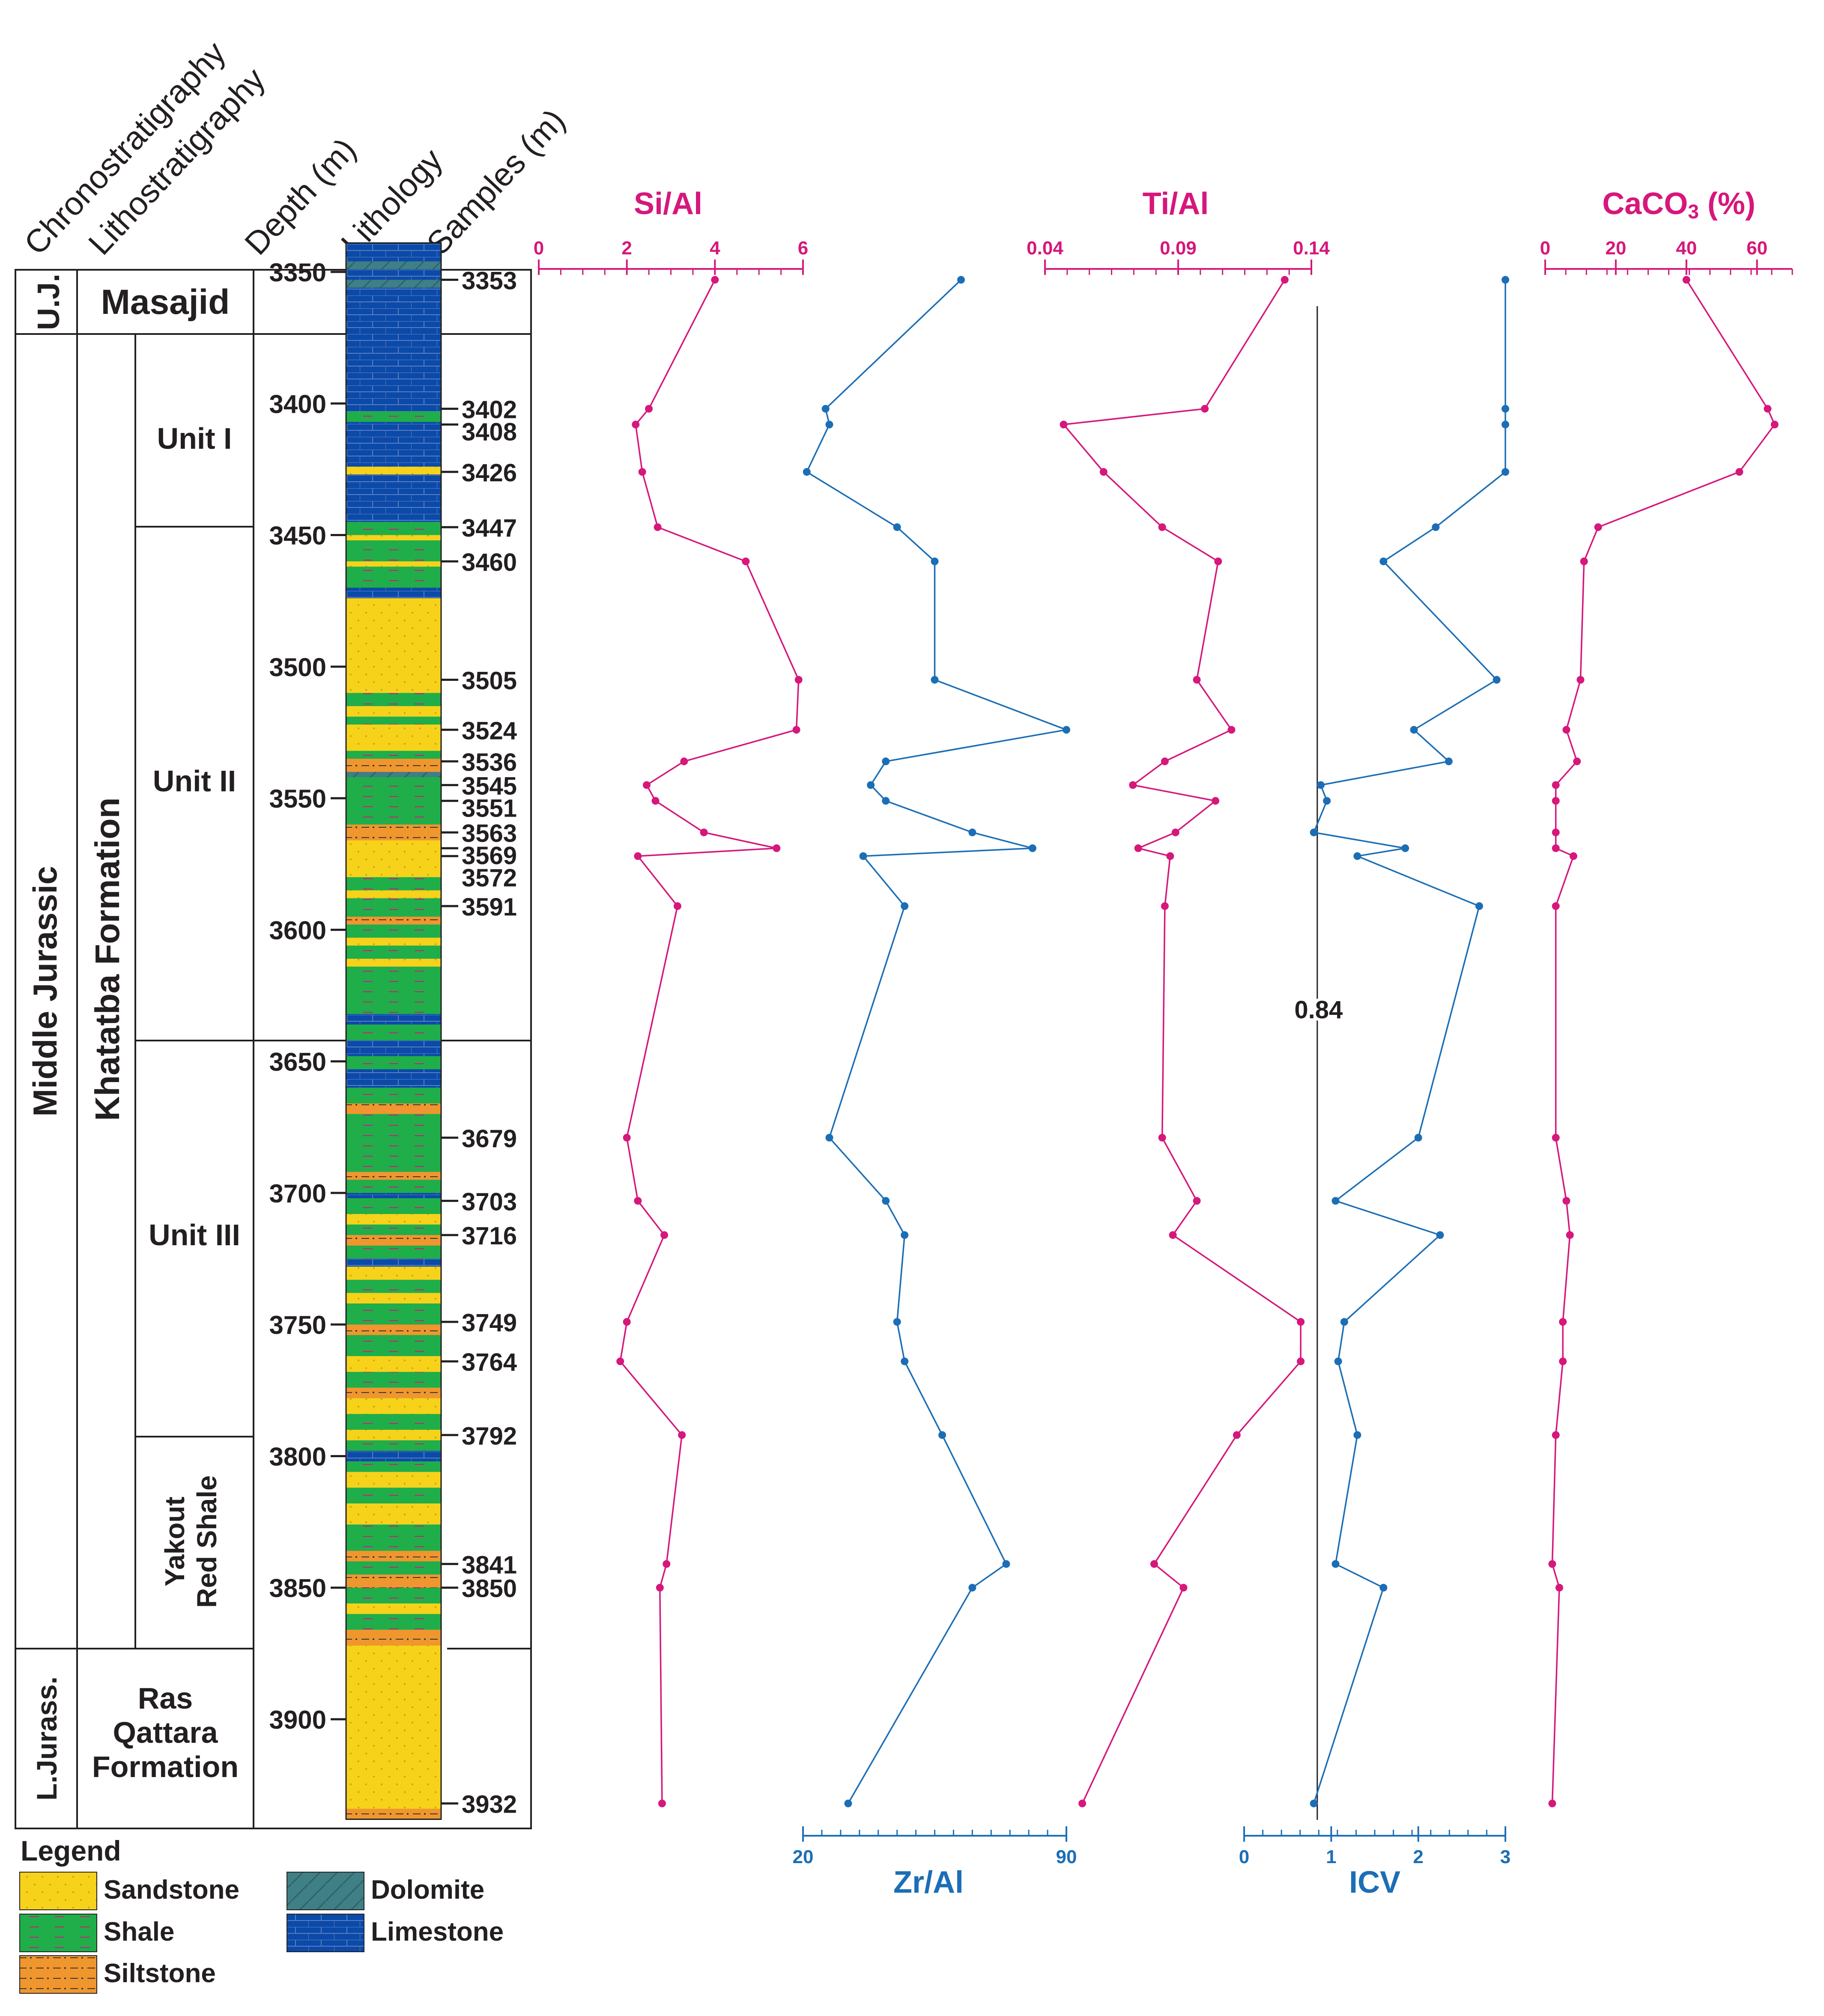 The height and width of the screenshot is (2016, 1824). I want to click on axis-tick-label: 6, so click(803, 248).